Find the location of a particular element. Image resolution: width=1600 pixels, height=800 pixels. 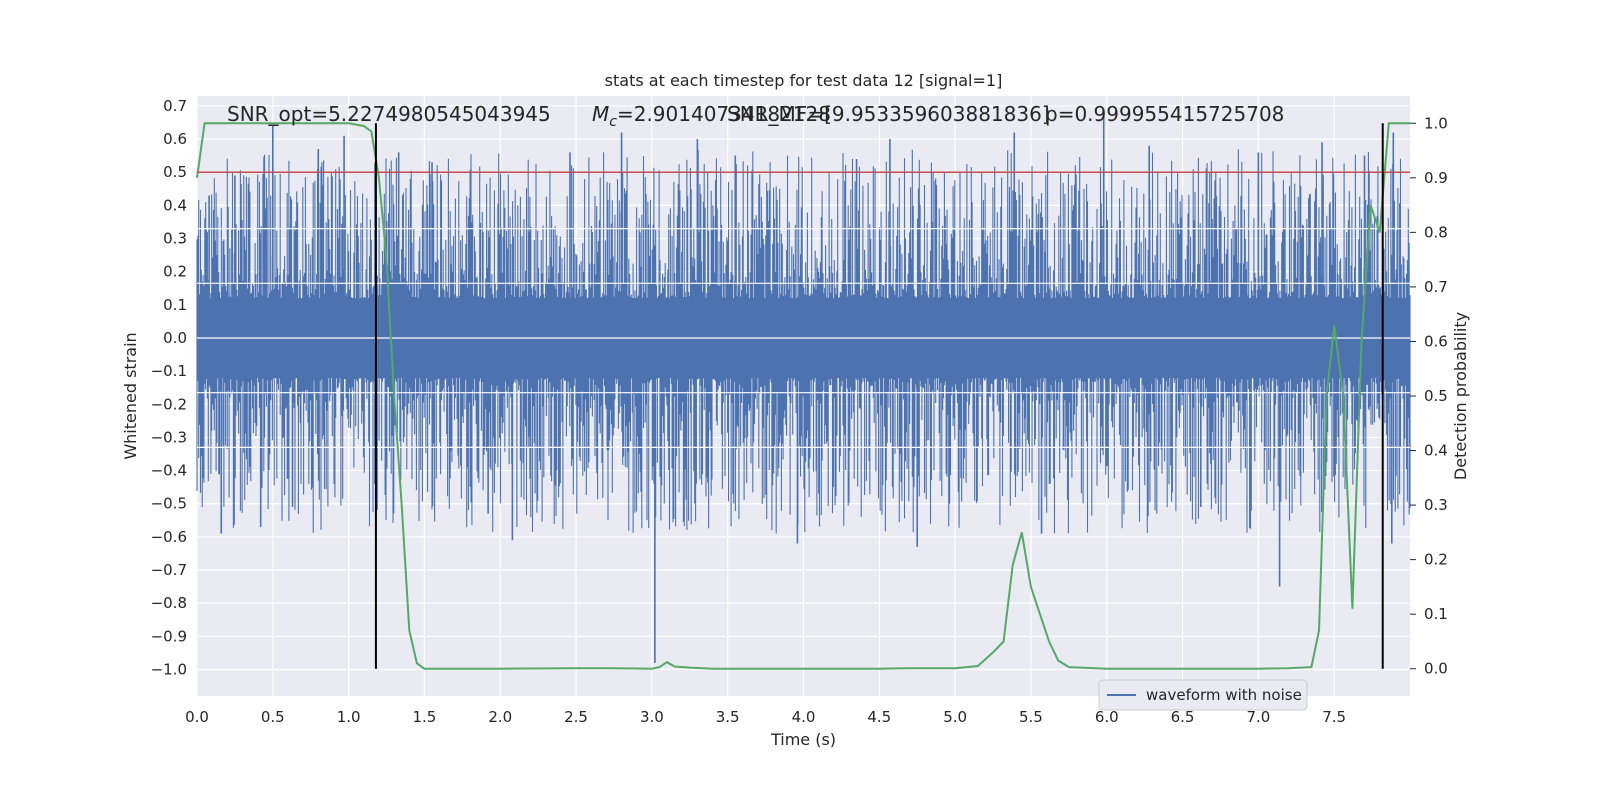

y2-tick-label: 0.5 is located at coordinates (1436, 396).